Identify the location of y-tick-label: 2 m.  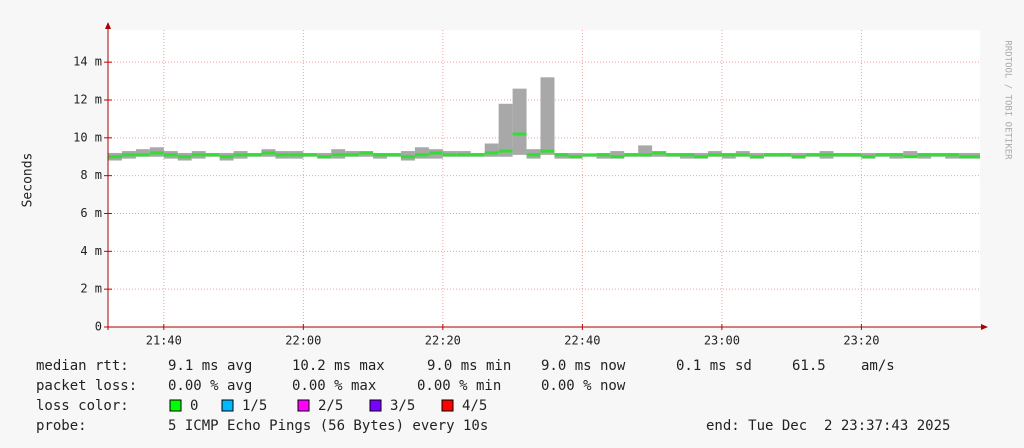
(91, 289).